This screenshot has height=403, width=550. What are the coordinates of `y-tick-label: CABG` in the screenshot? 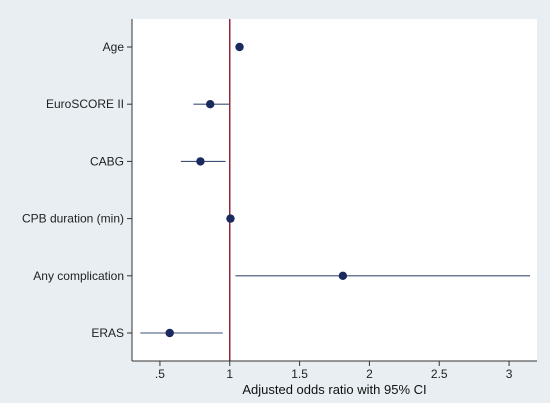 It's located at (107, 161).